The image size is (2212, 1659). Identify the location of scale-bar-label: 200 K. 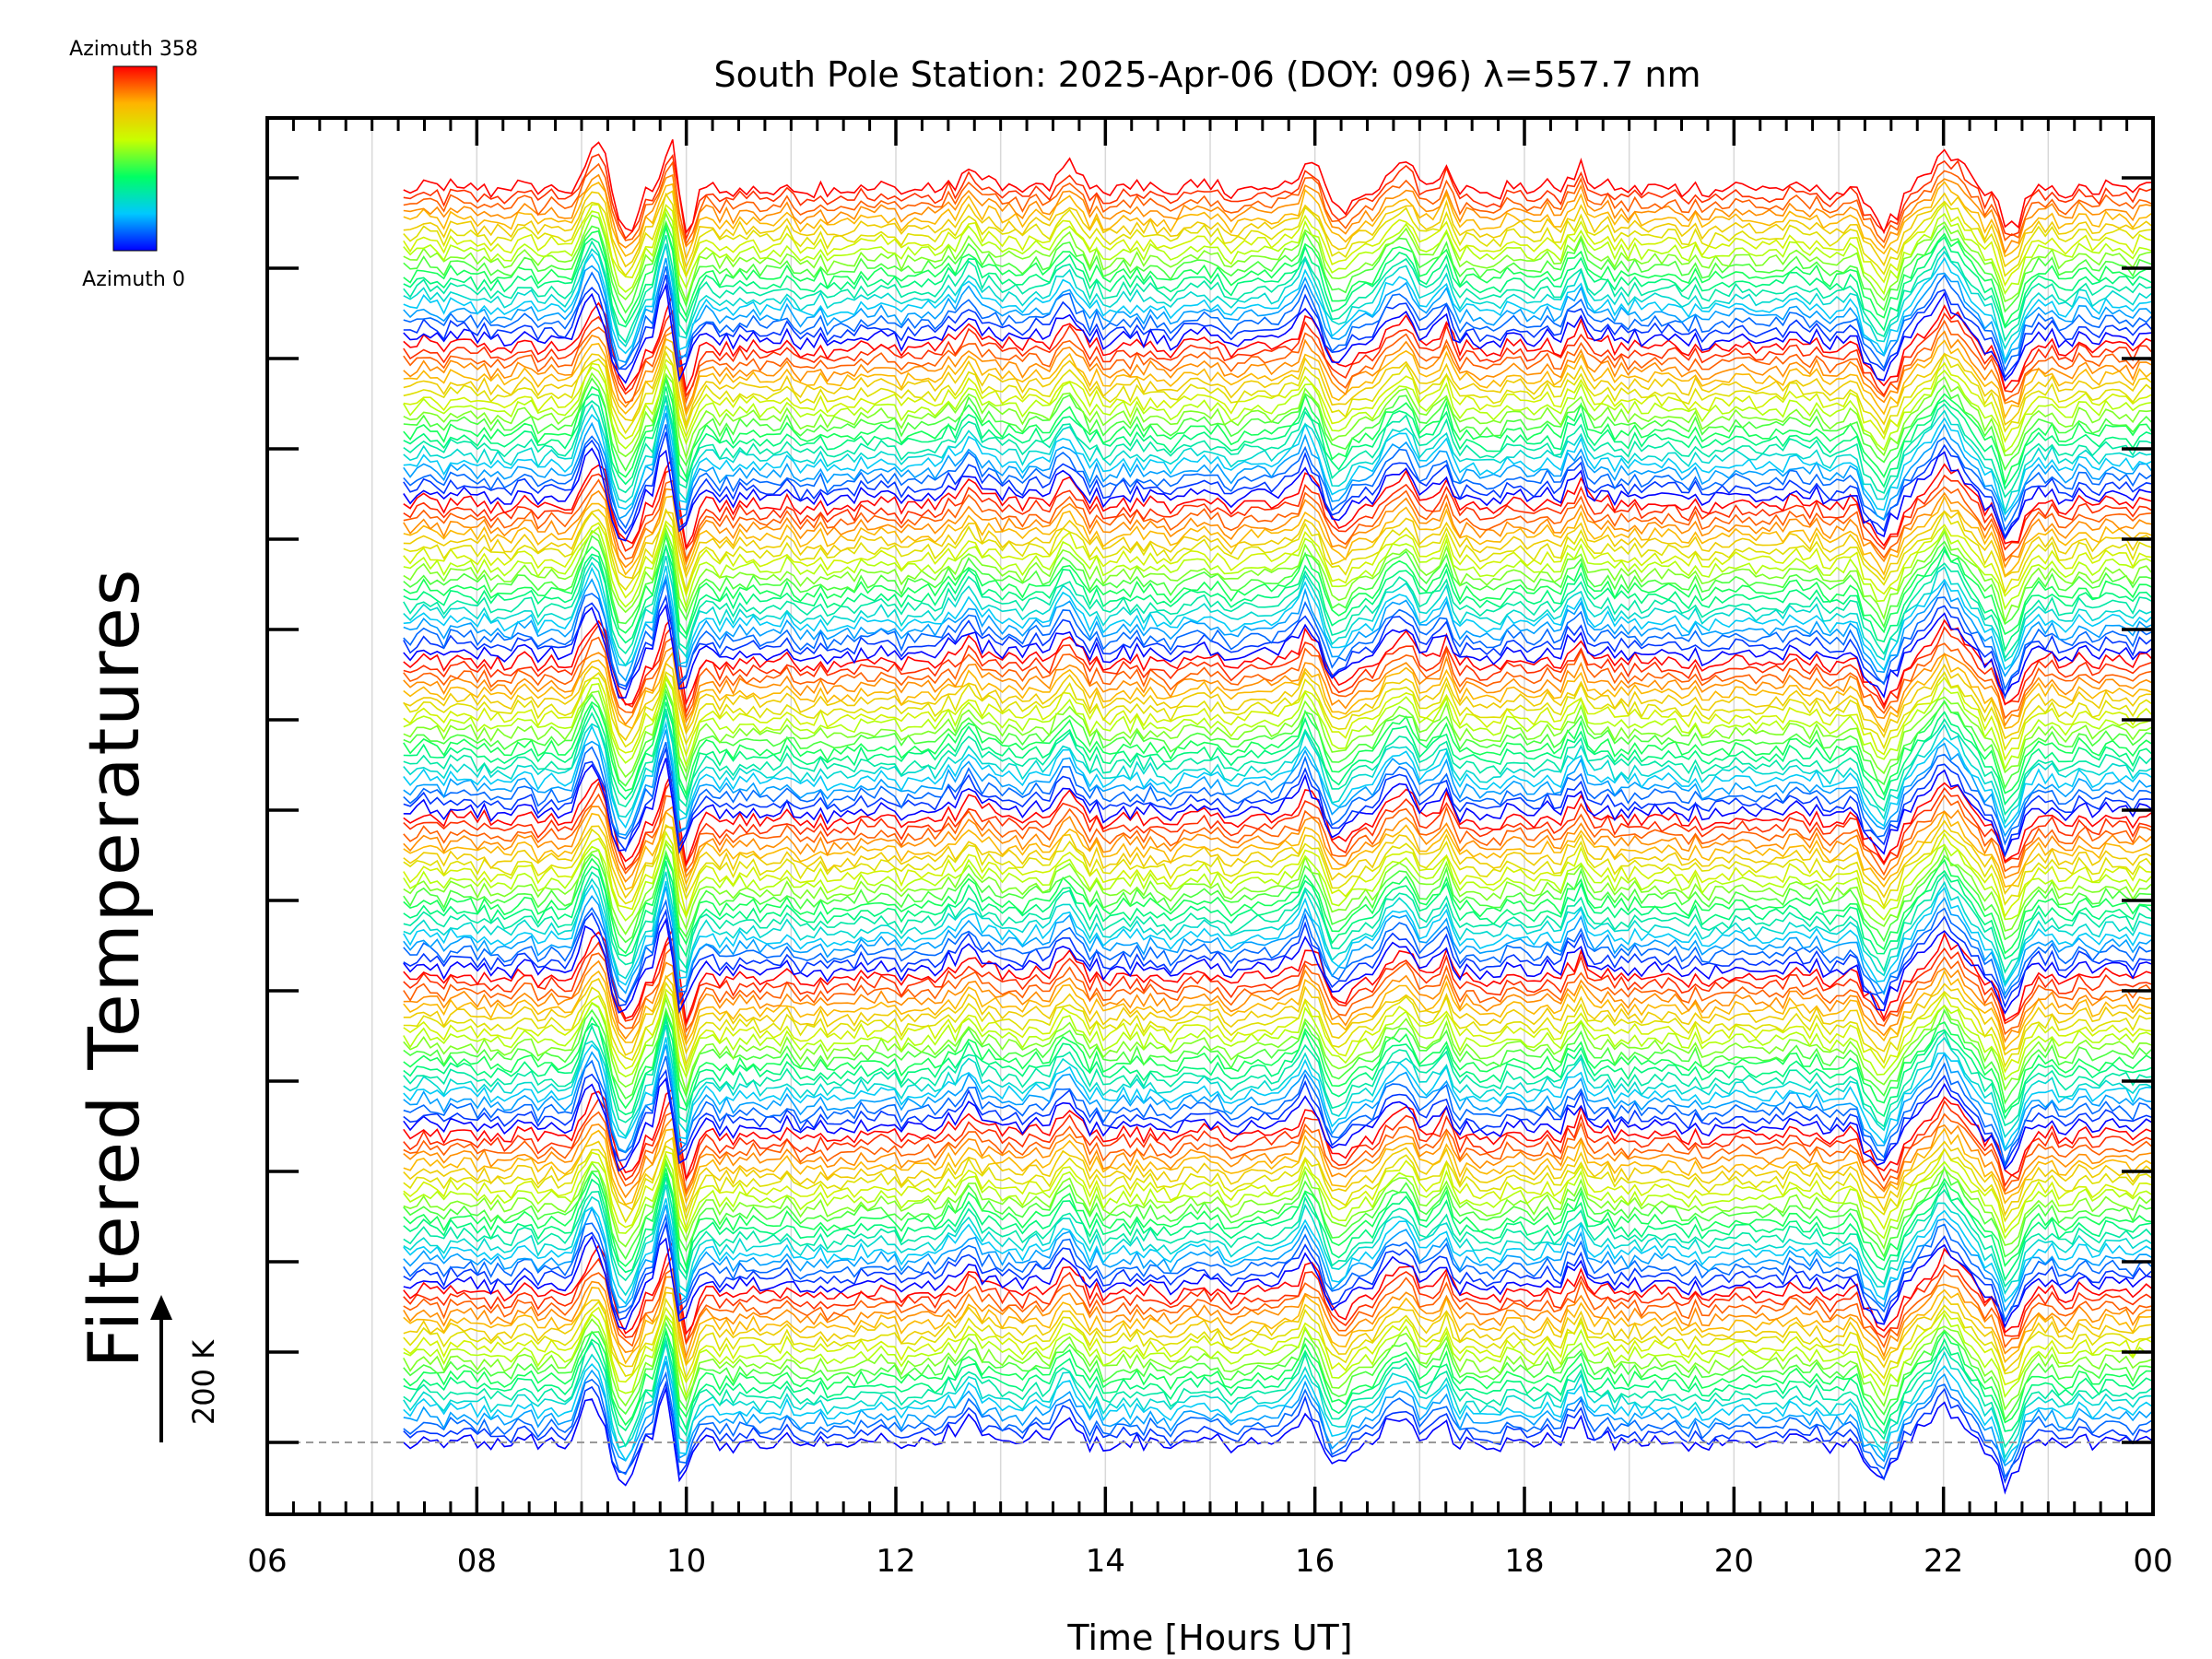
(203, 1382).